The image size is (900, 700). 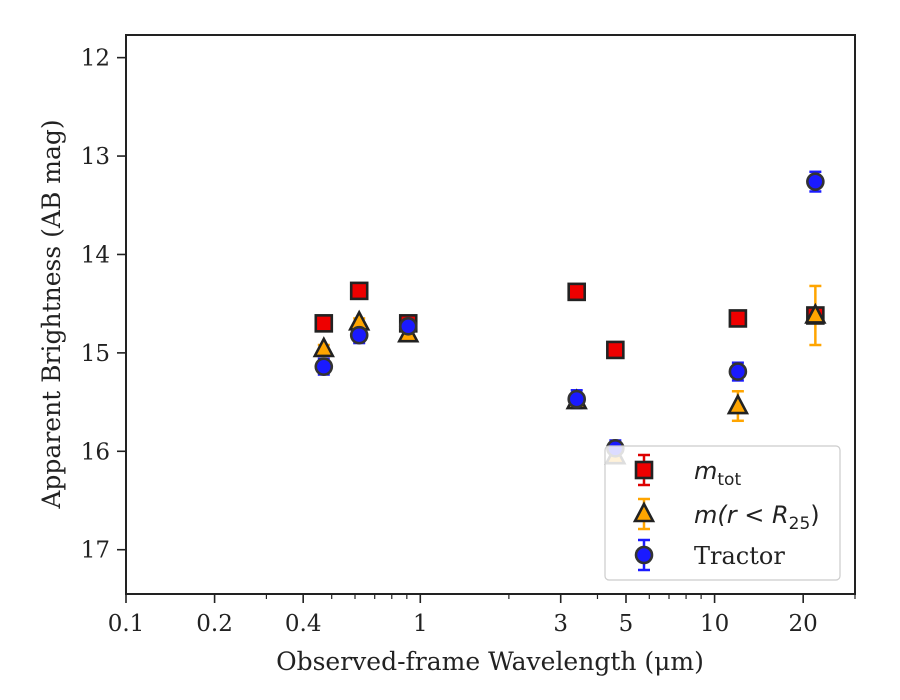 I want to click on x-tick-label: 0.1, so click(x=126, y=624).